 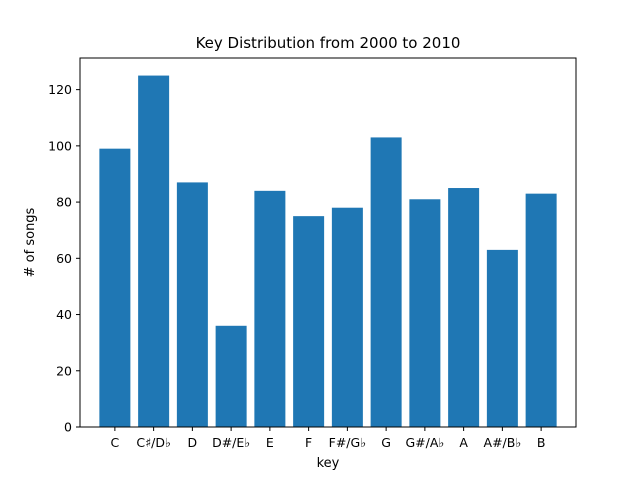 I want to click on x-tick-label: G, so click(x=386, y=442).